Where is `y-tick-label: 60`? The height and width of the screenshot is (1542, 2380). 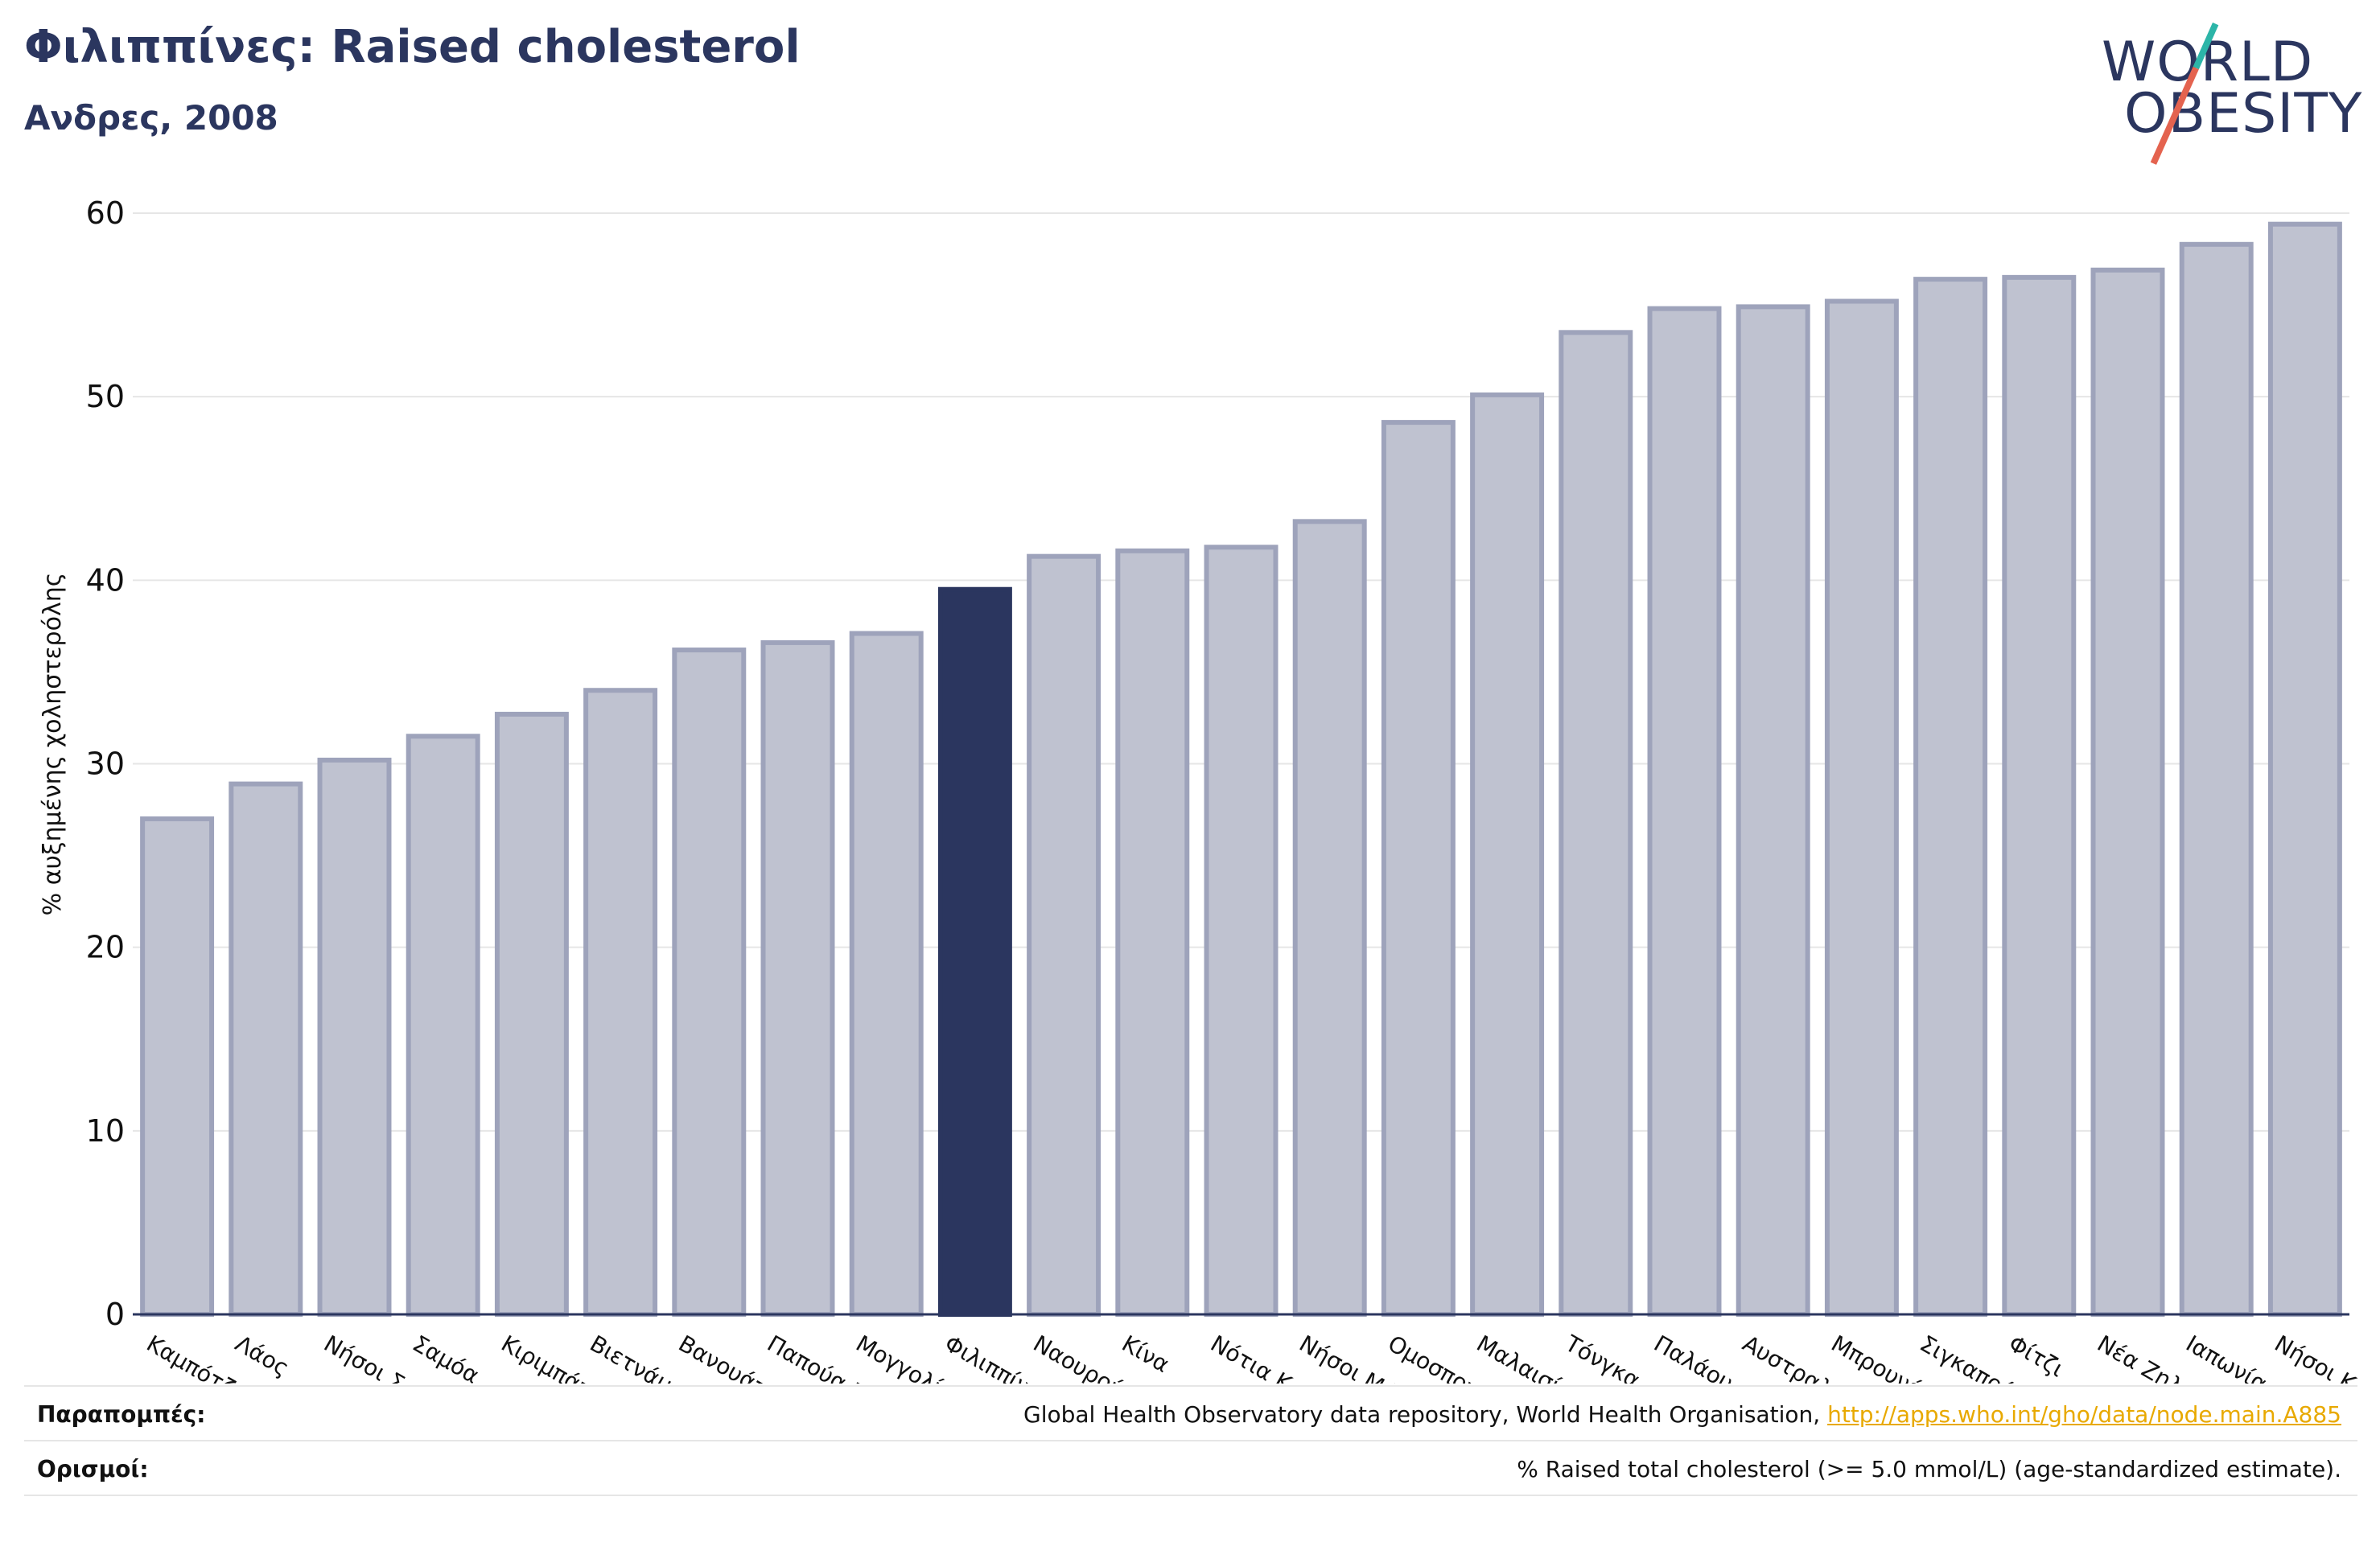 y-tick-label: 60 is located at coordinates (105, 213).